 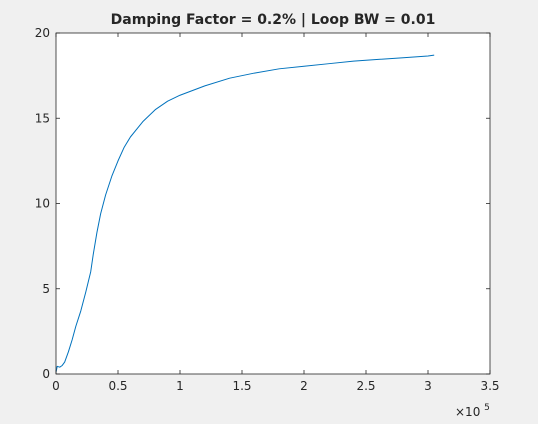 I want to click on x-tick-label: 0, so click(x=56, y=386).